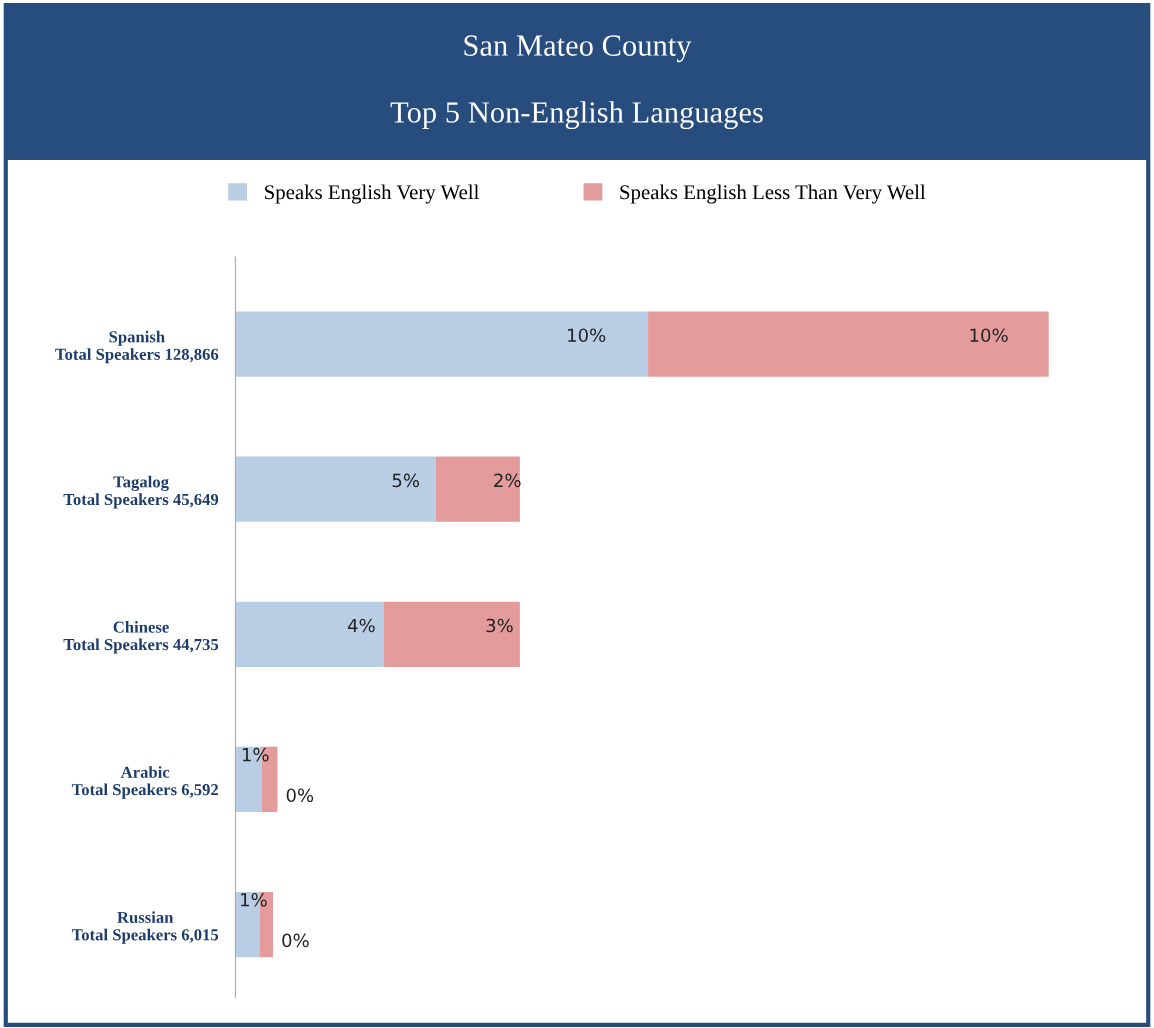  Describe the element at coordinates (372, 194) in the screenshot. I see `legend-label: Speaks English Very Well` at that location.